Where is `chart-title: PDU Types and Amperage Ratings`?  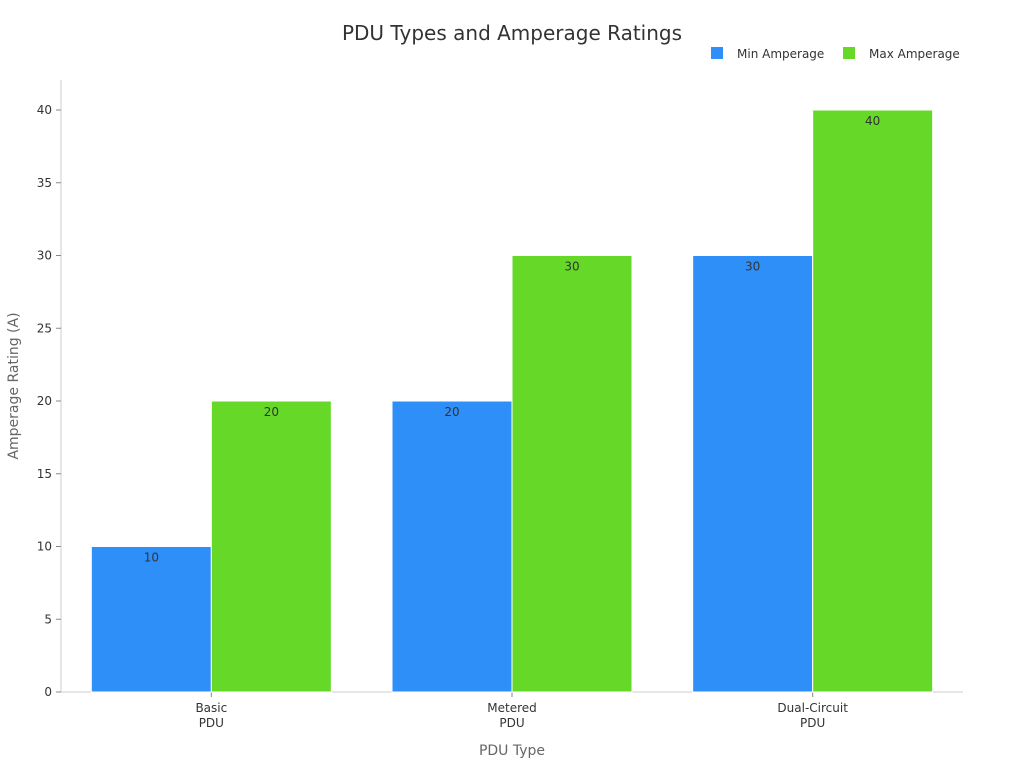 chart-title: PDU Types and Amperage Ratings is located at coordinates (512, 33).